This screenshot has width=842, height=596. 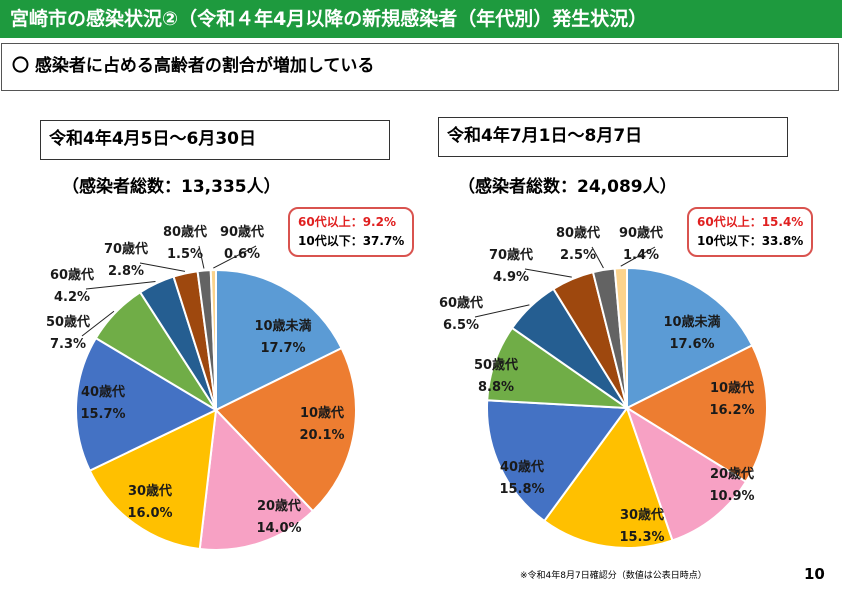 I want to click on slice-label-left-8: 80歳代, so click(x=185, y=232).